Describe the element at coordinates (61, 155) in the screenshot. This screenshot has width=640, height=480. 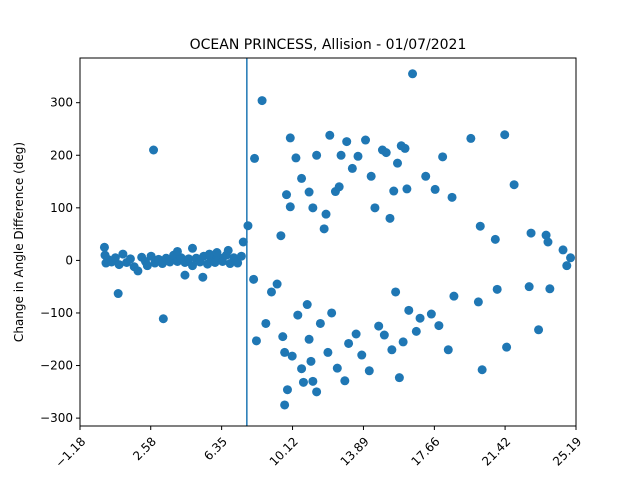
I see `y-tick-label: 200` at that location.